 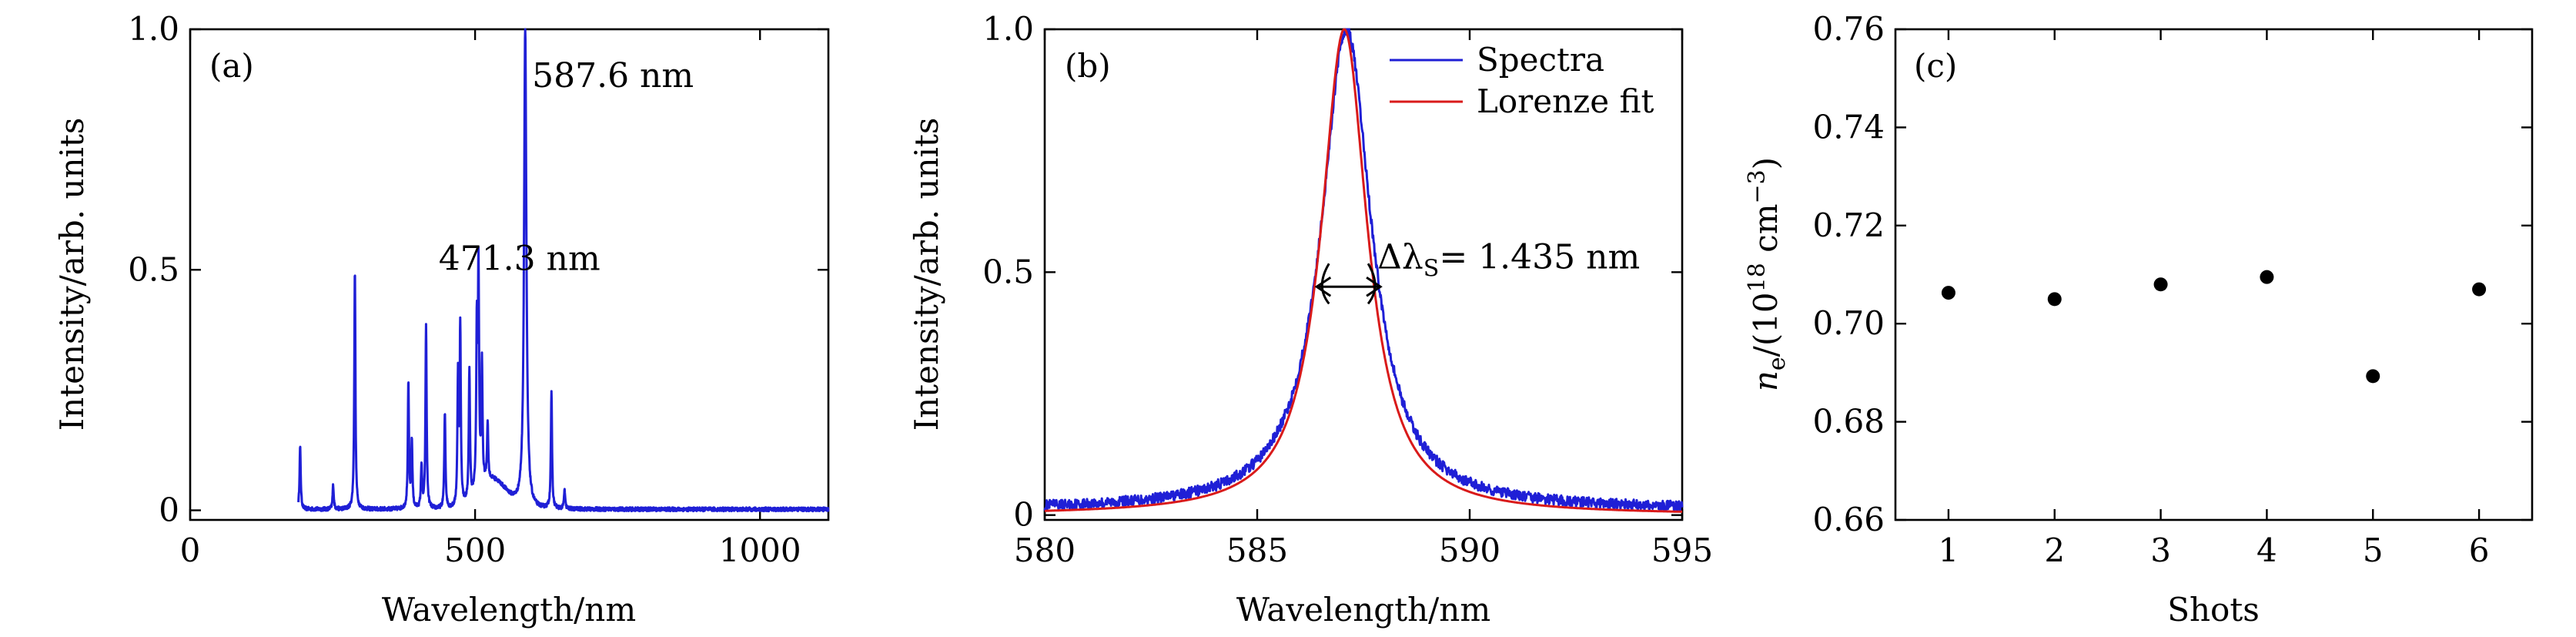 What do you see at coordinates (191, 550) in the screenshot?
I see `panel-a-xtick-label-0: 0` at bounding box center [191, 550].